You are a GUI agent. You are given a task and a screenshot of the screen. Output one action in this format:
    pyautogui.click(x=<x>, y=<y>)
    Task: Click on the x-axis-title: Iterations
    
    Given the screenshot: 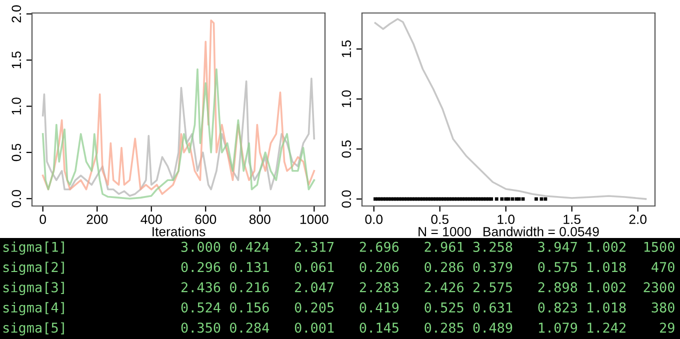 What is the action you would take?
    pyautogui.click(x=179, y=231)
    